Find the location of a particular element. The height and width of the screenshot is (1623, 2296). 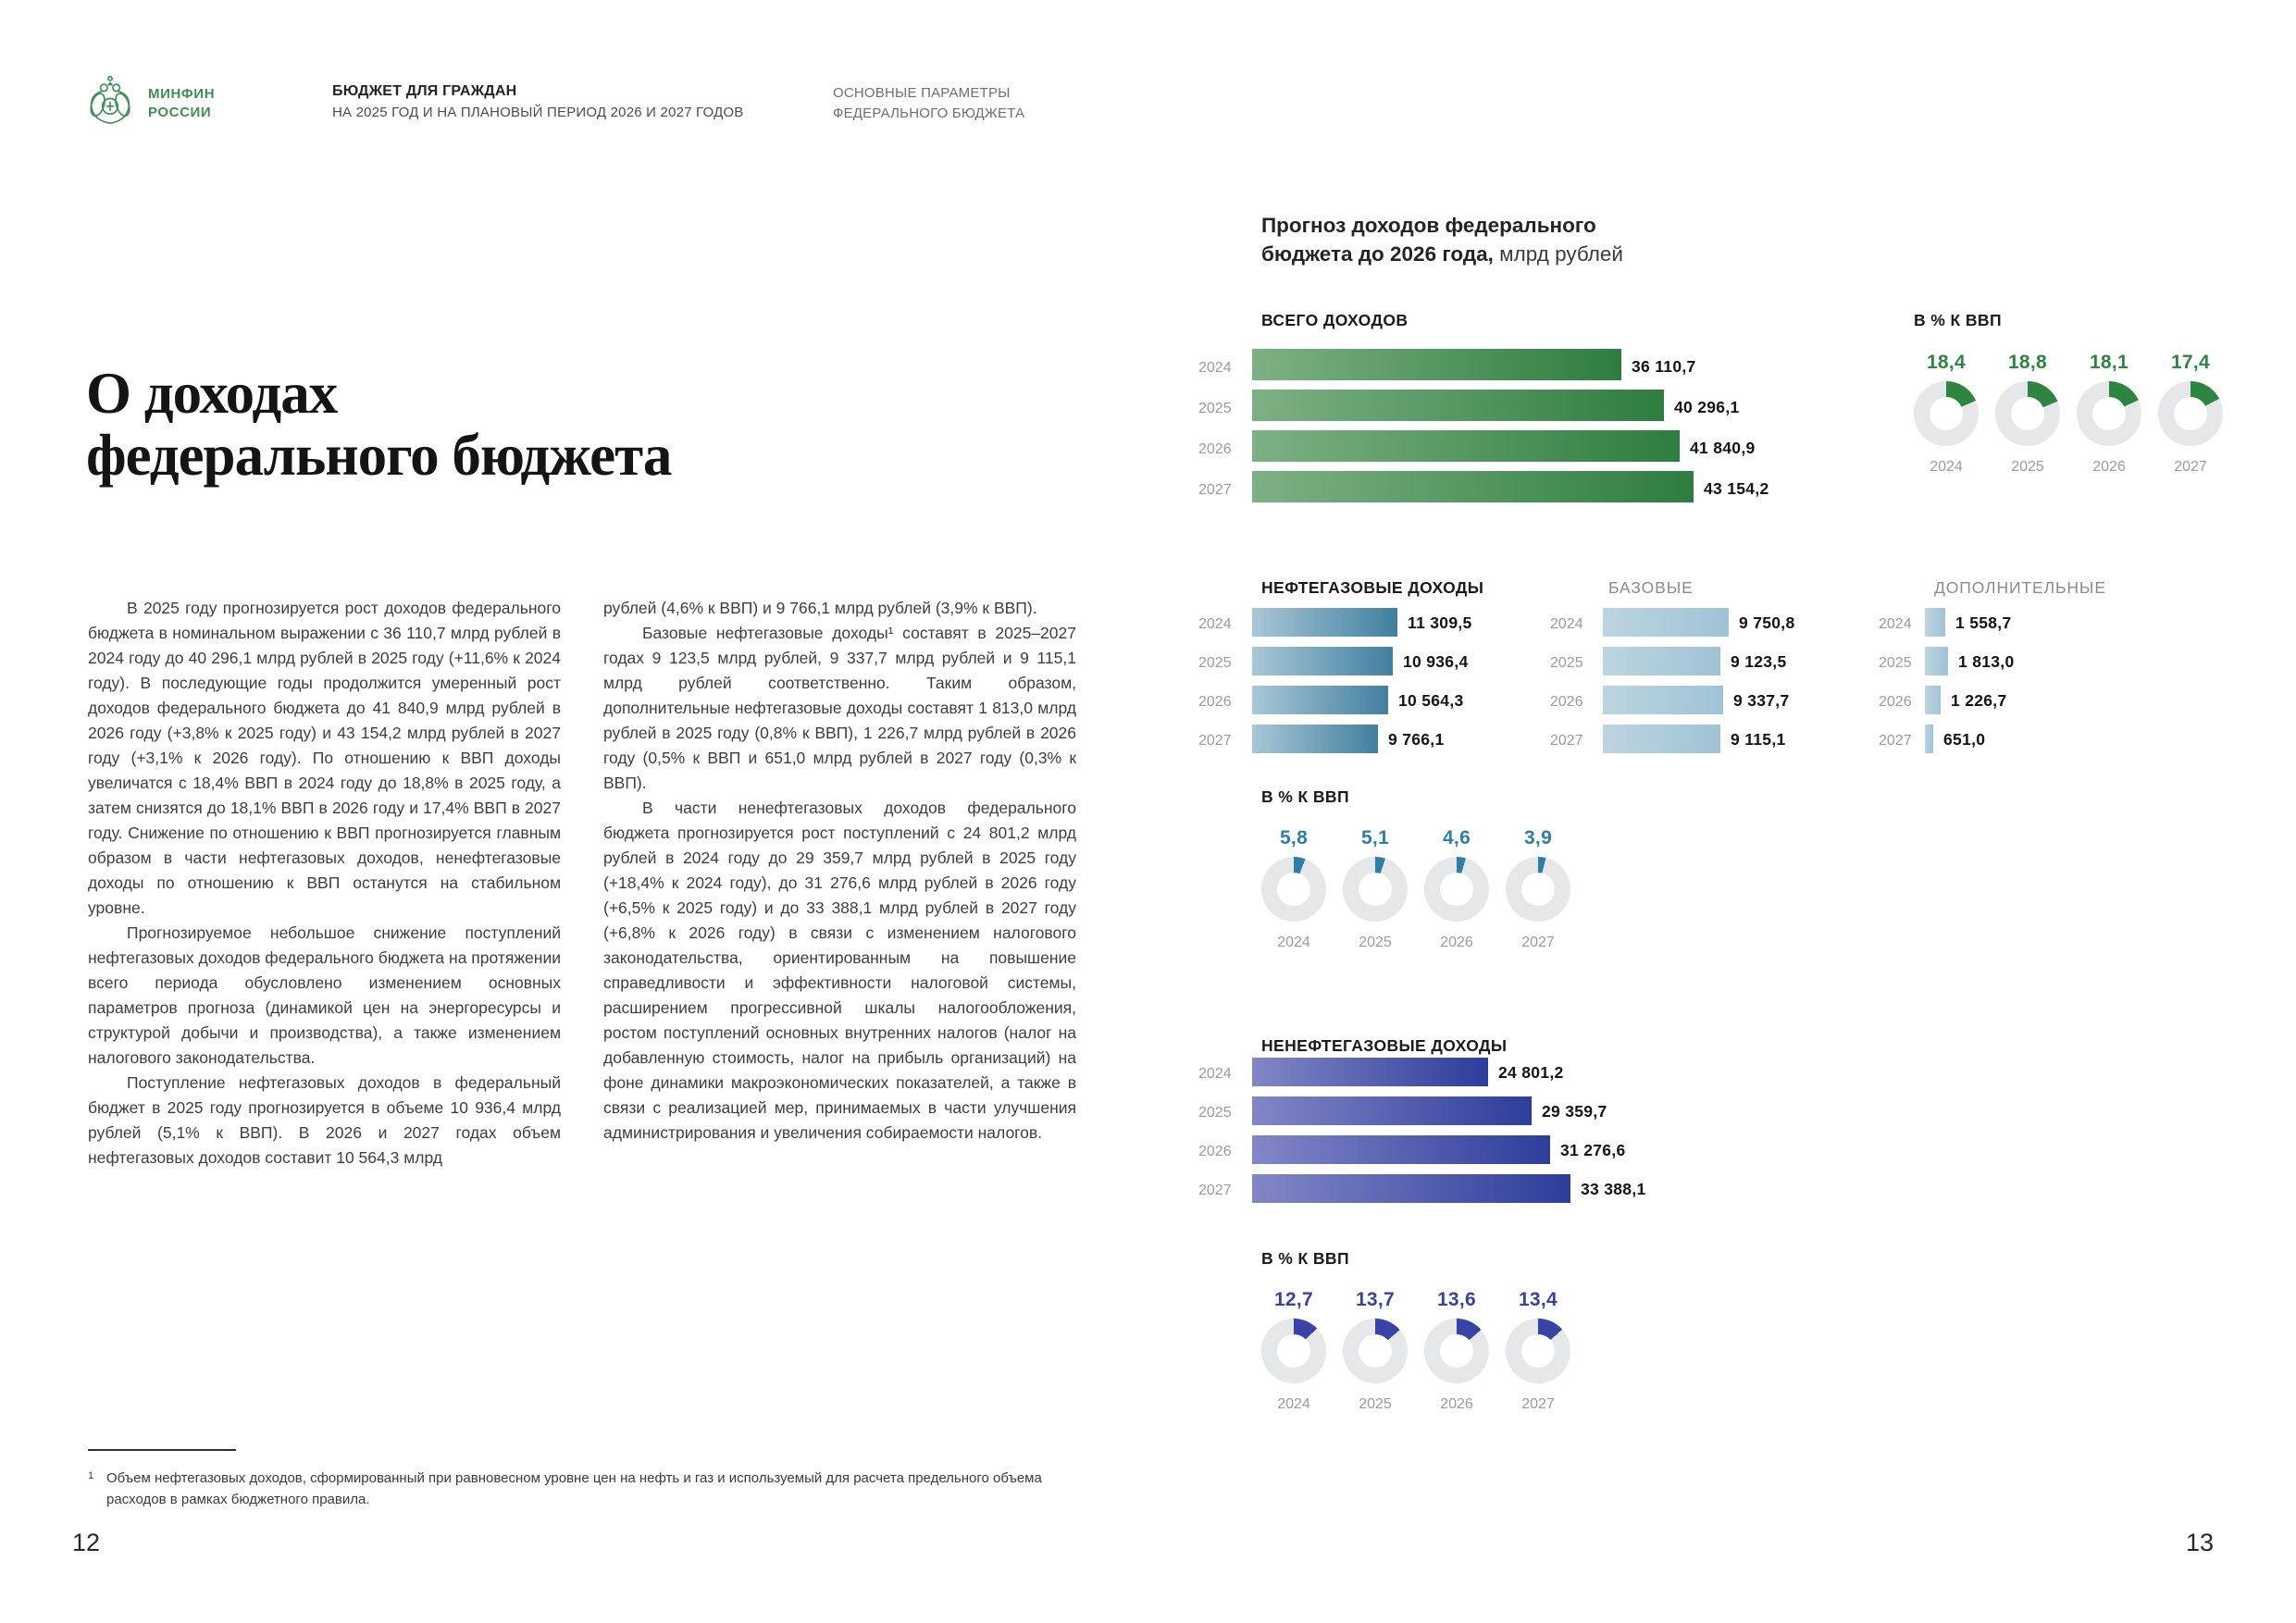

section-line2: ФЕДЕРАЛЬНОГО БЮДЖЕТА is located at coordinates (929, 113).